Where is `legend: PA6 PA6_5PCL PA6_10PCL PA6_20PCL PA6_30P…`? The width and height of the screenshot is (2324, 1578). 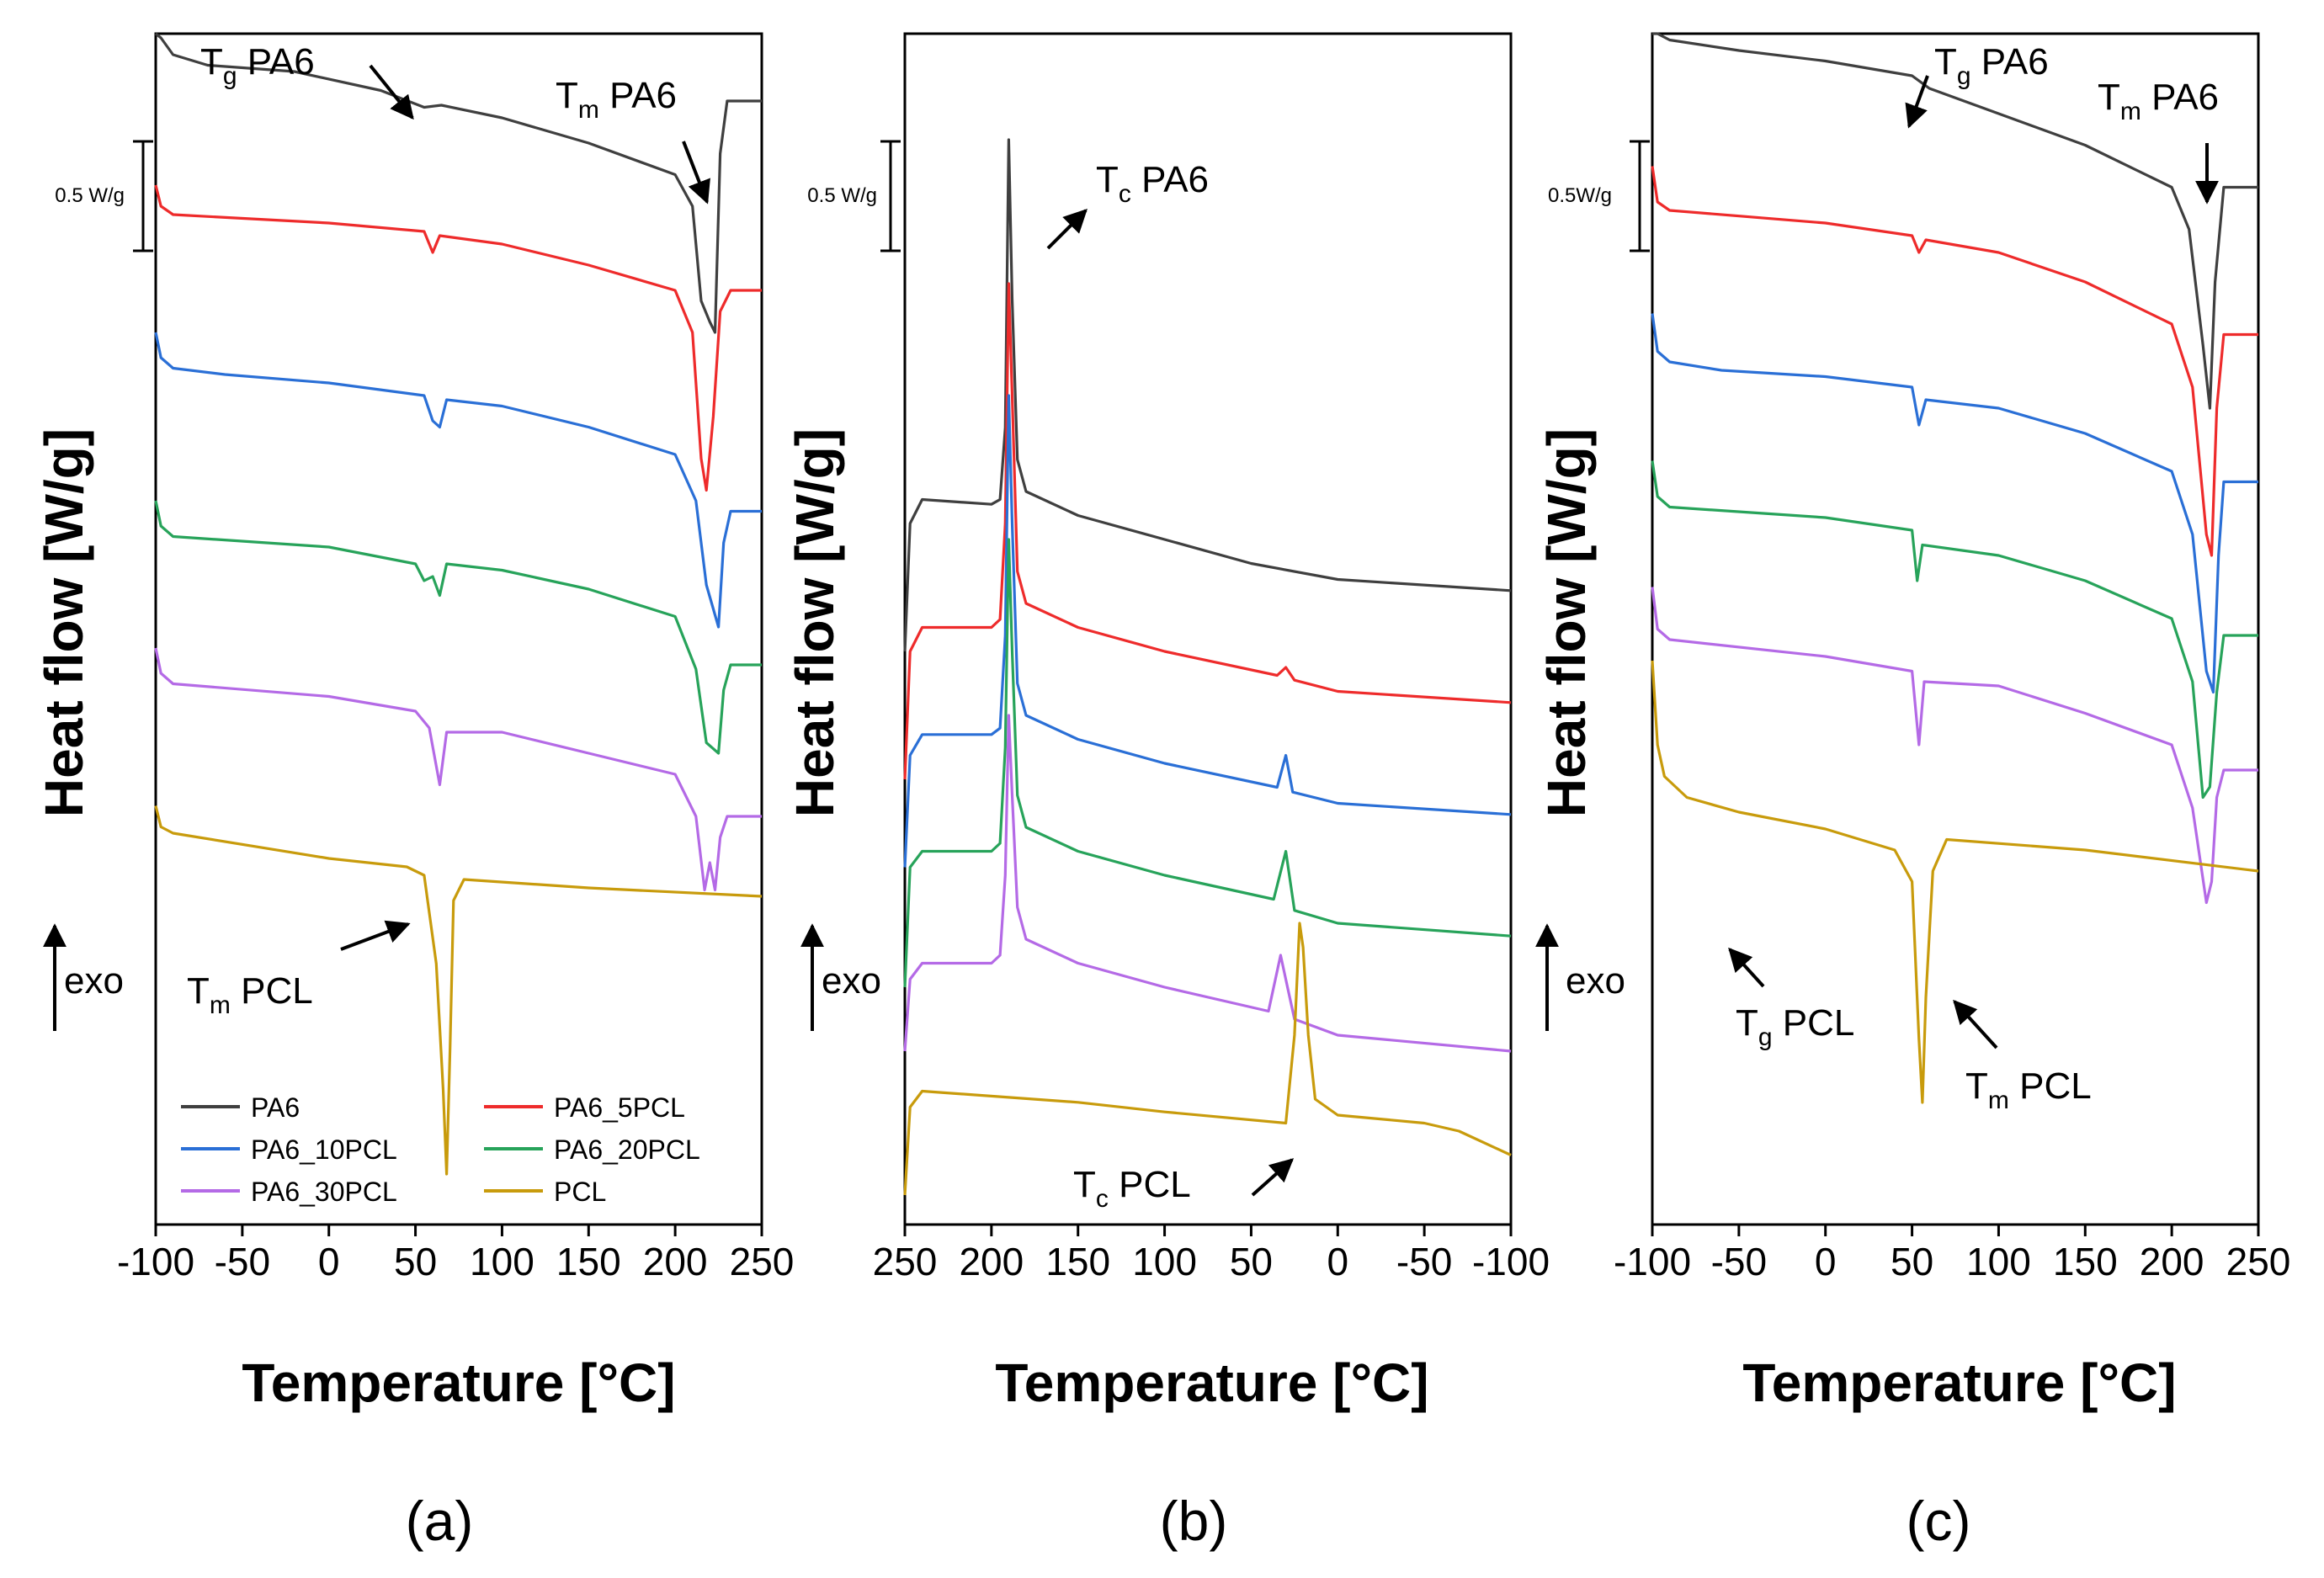 legend: PA6 PA6_5PCL PA6_10PCL PA6_20PCL PA6_30P… is located at coordinates (441, 1149).